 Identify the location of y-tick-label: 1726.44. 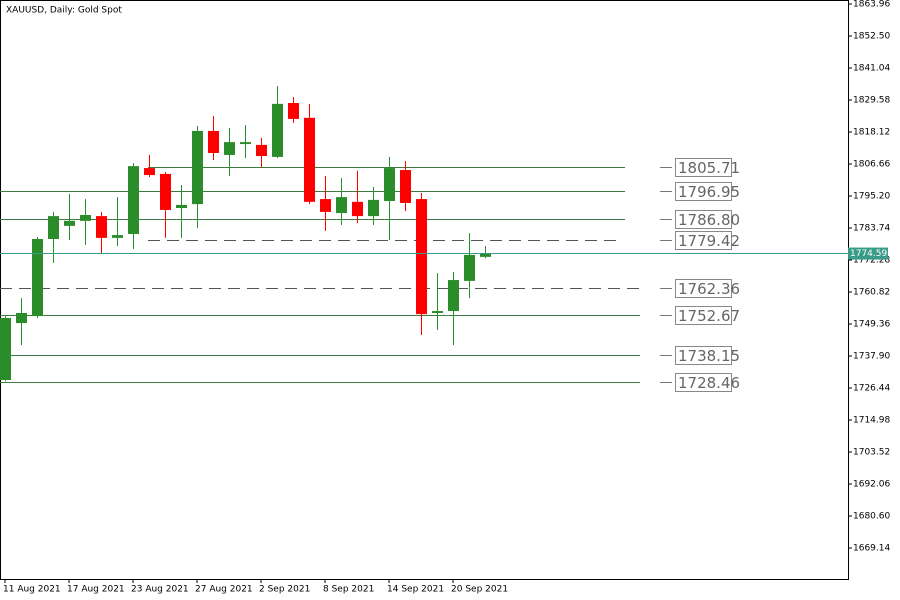
(871, 389).